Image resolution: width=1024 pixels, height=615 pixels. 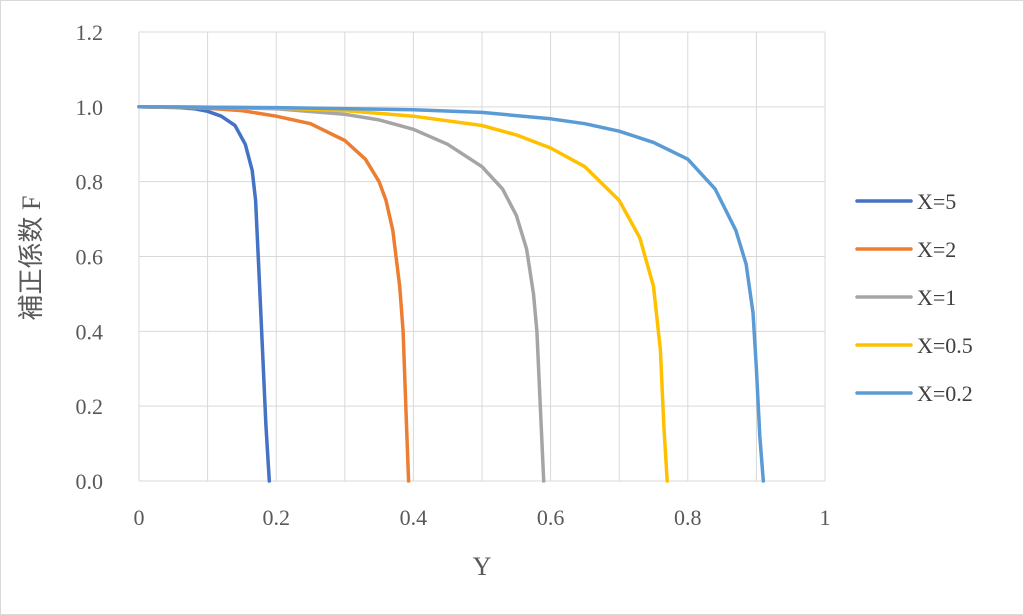 I want to click on x-tick-label: 1, so click(x=825, y=517).